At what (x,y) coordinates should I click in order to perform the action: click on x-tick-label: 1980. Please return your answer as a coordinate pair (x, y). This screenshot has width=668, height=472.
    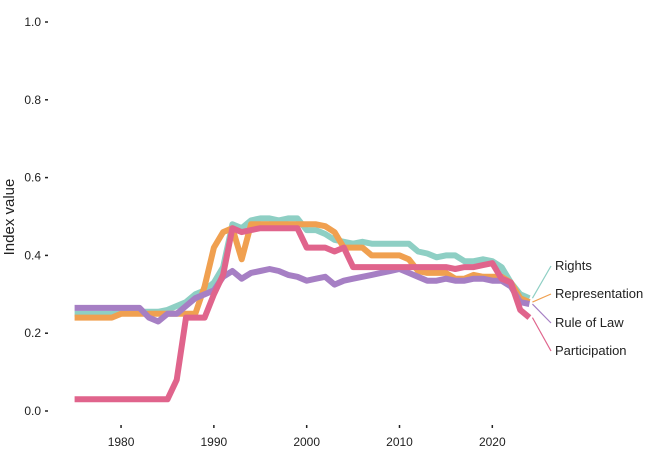
    Looking at the image, I should click on (121, 442).